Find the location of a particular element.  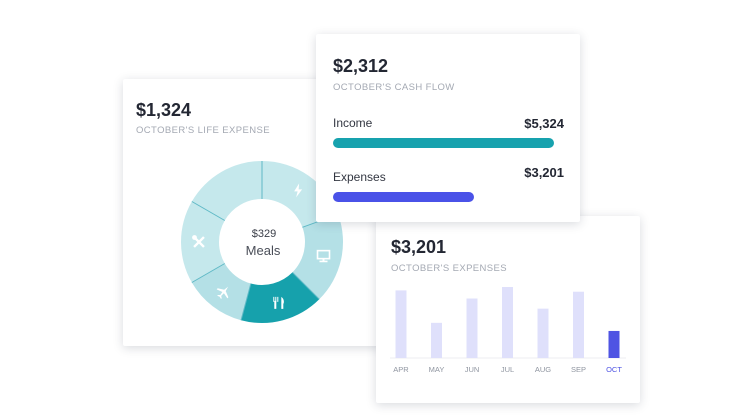

income-bar is located at coordinates (443, 143).